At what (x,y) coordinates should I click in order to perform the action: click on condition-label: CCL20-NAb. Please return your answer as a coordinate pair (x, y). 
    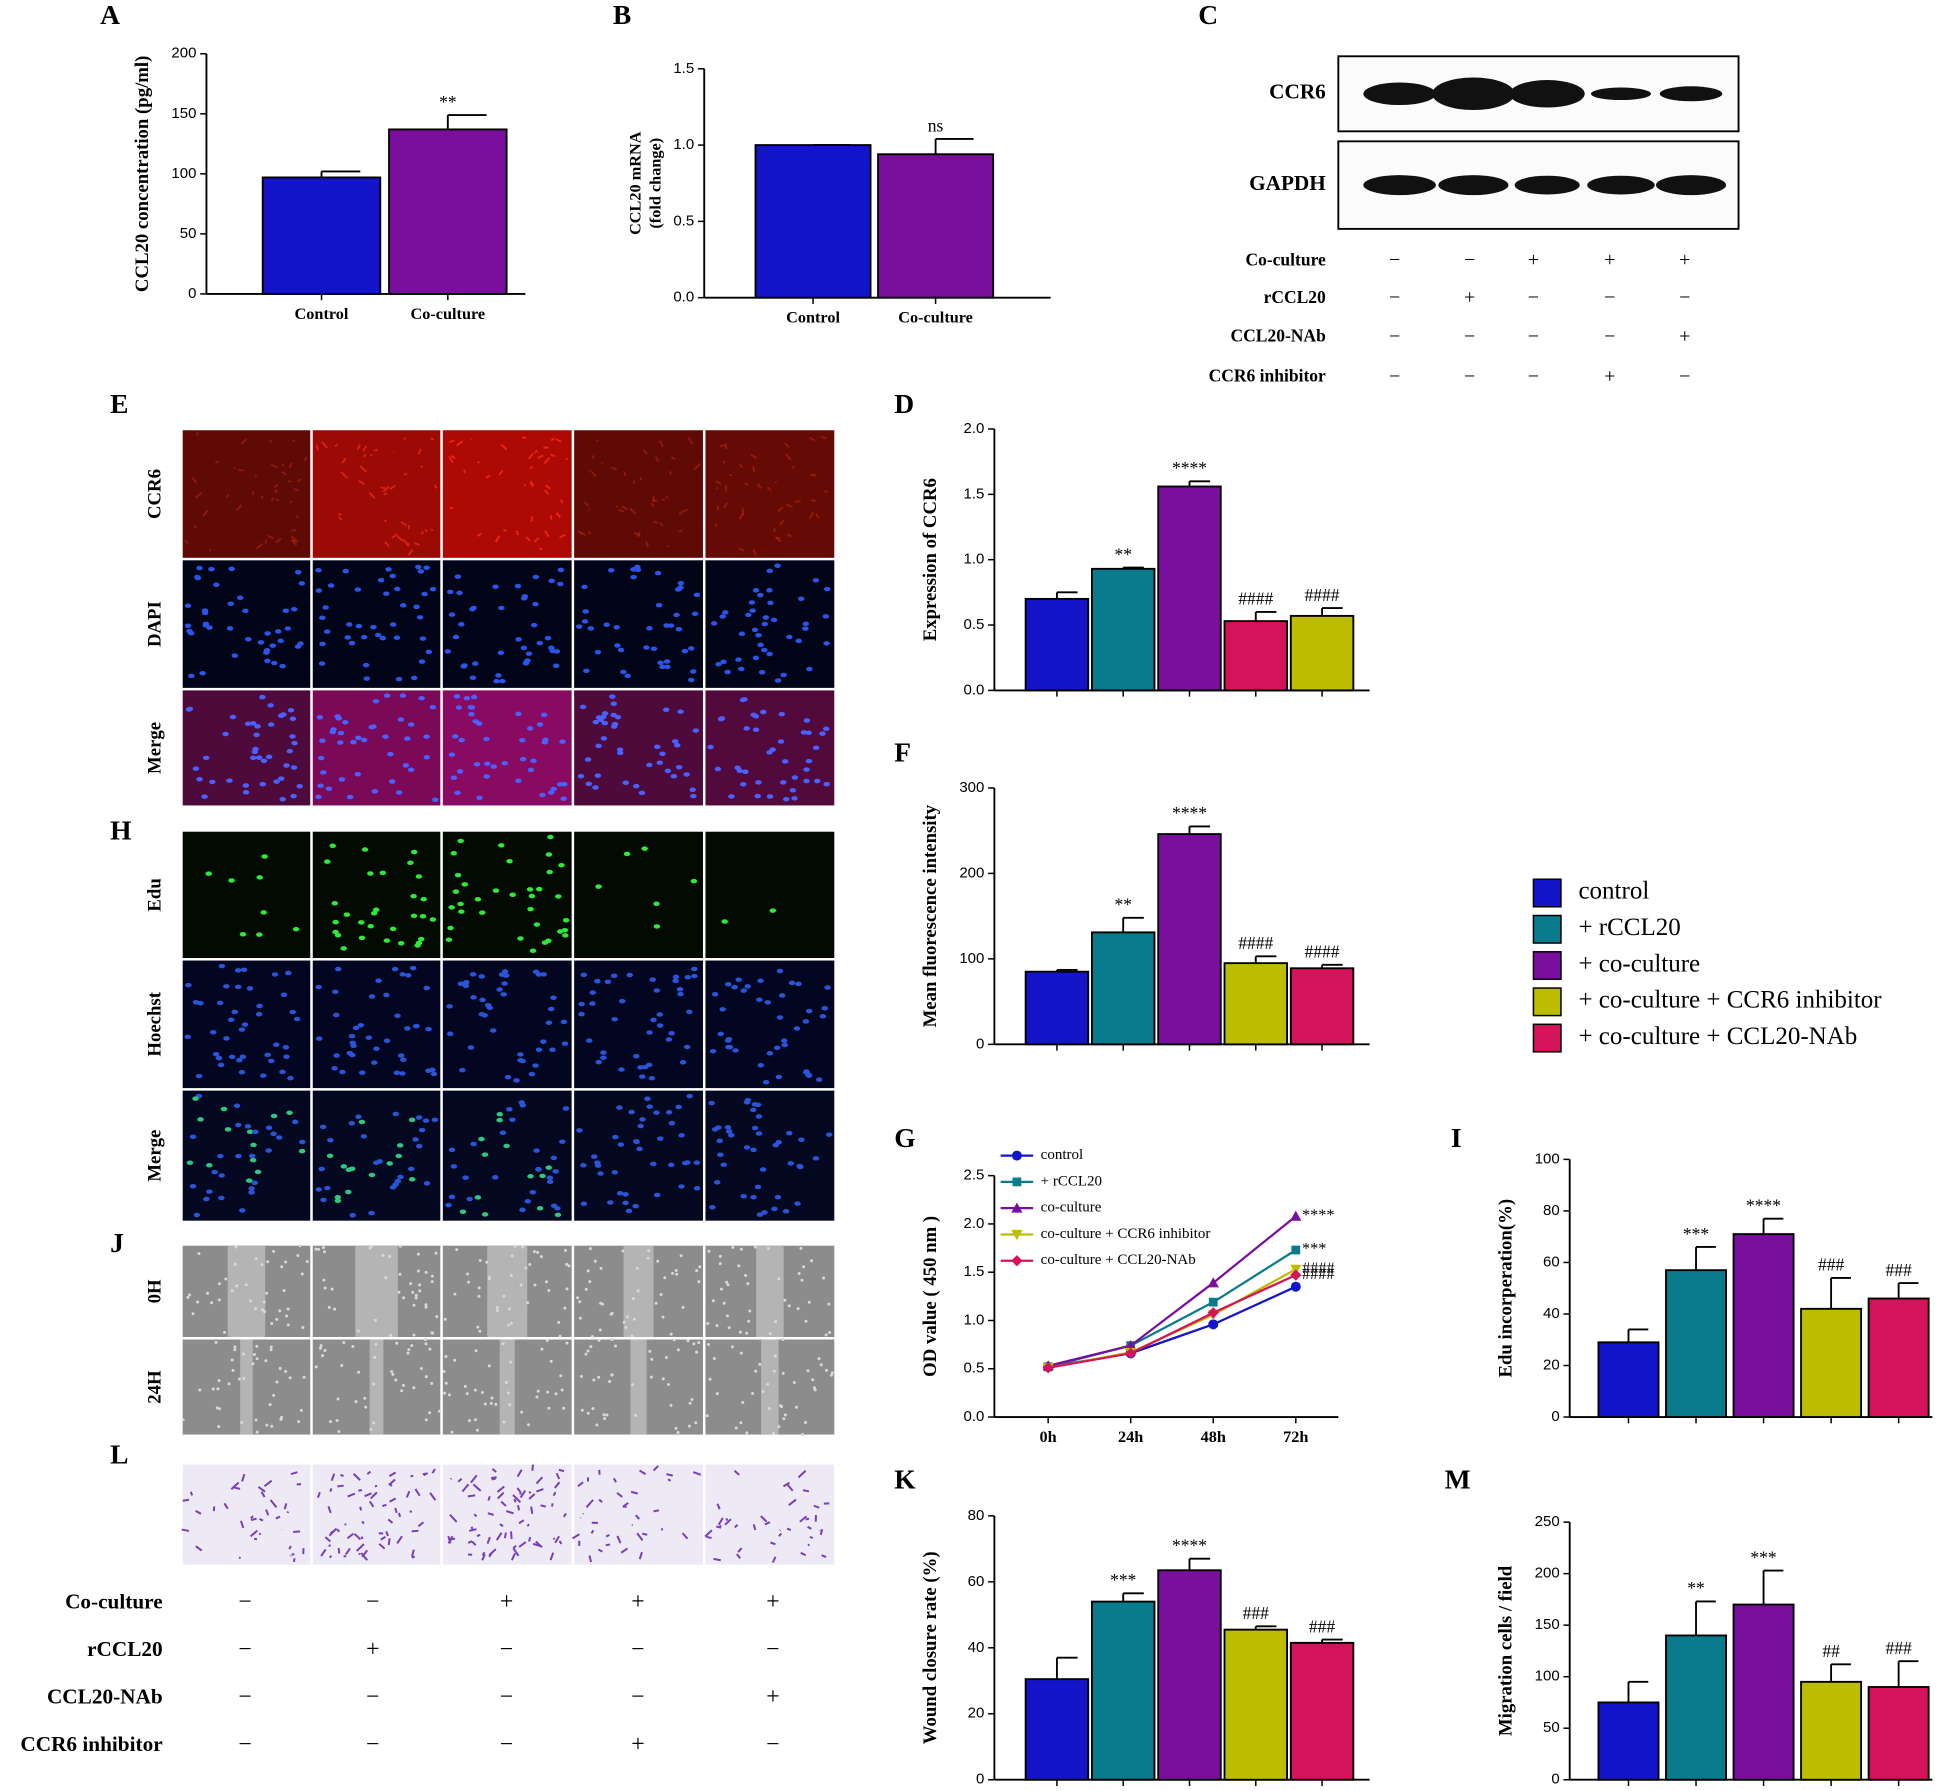
    Looking at the image, I should click on (105, 1696).